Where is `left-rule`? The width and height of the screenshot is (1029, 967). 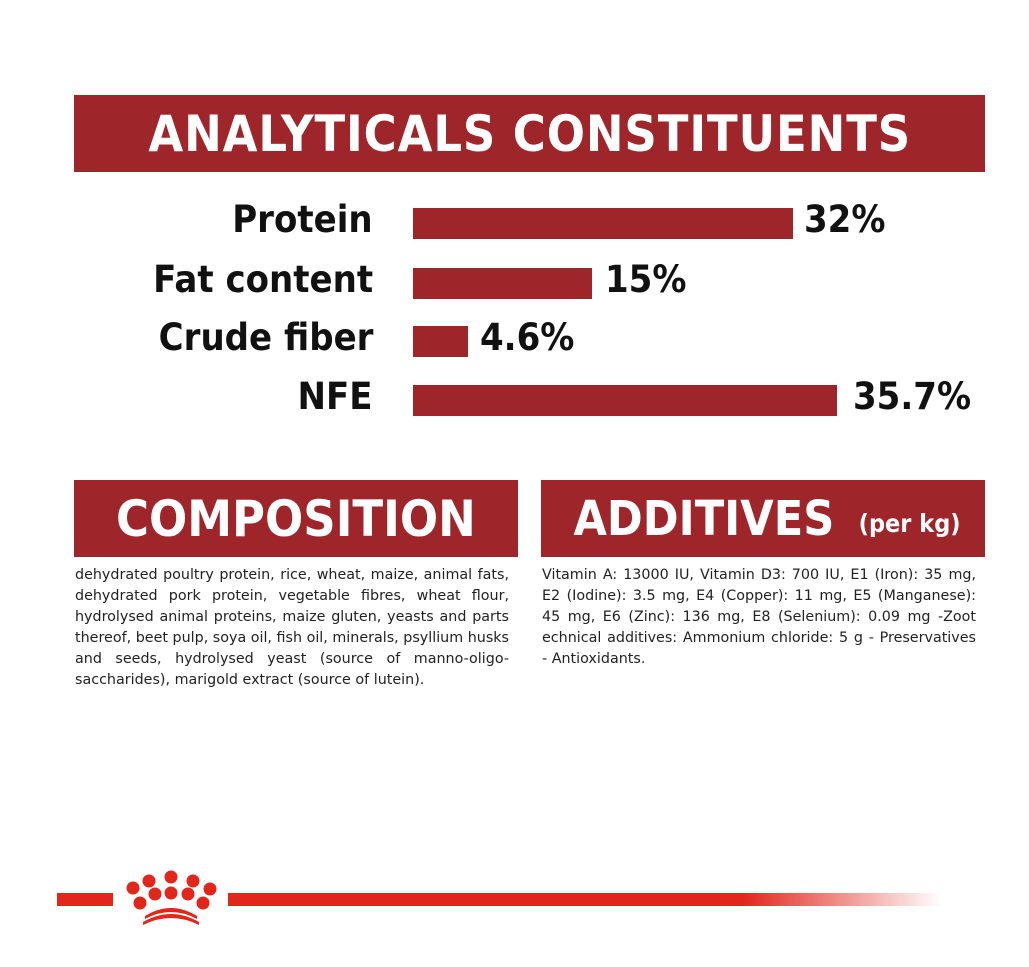 left-rule is located at coordinates (85, 899).